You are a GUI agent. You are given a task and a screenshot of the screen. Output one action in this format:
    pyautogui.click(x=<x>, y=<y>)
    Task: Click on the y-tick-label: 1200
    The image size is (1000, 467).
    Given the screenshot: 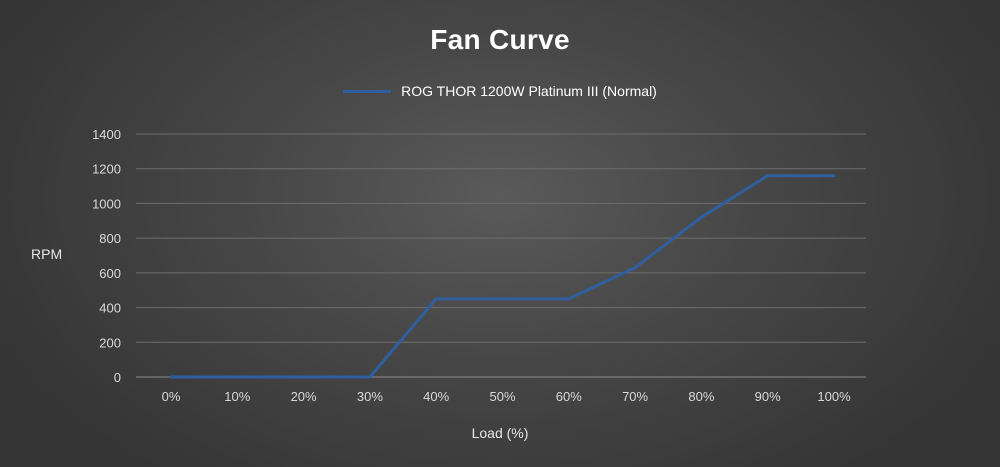 What is the action you would take?
    pyautogui.click(x=106, y=169)
    